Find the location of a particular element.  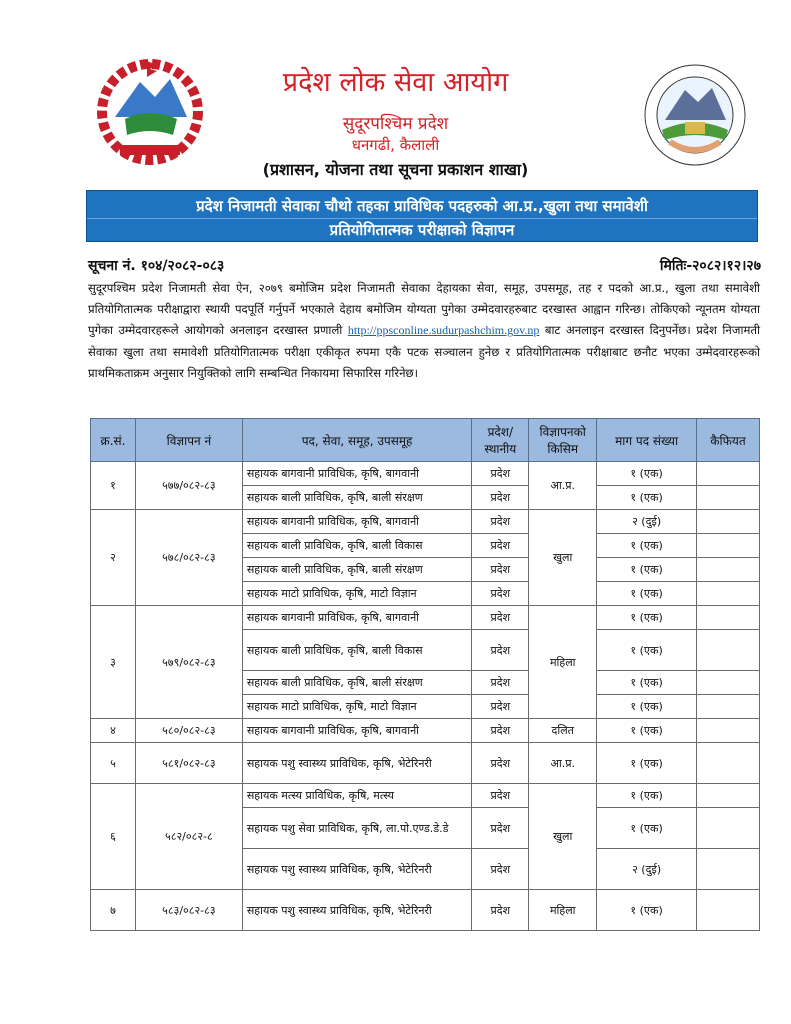

advertisement-type-cell: दलित is located at coordinates (563, 730).